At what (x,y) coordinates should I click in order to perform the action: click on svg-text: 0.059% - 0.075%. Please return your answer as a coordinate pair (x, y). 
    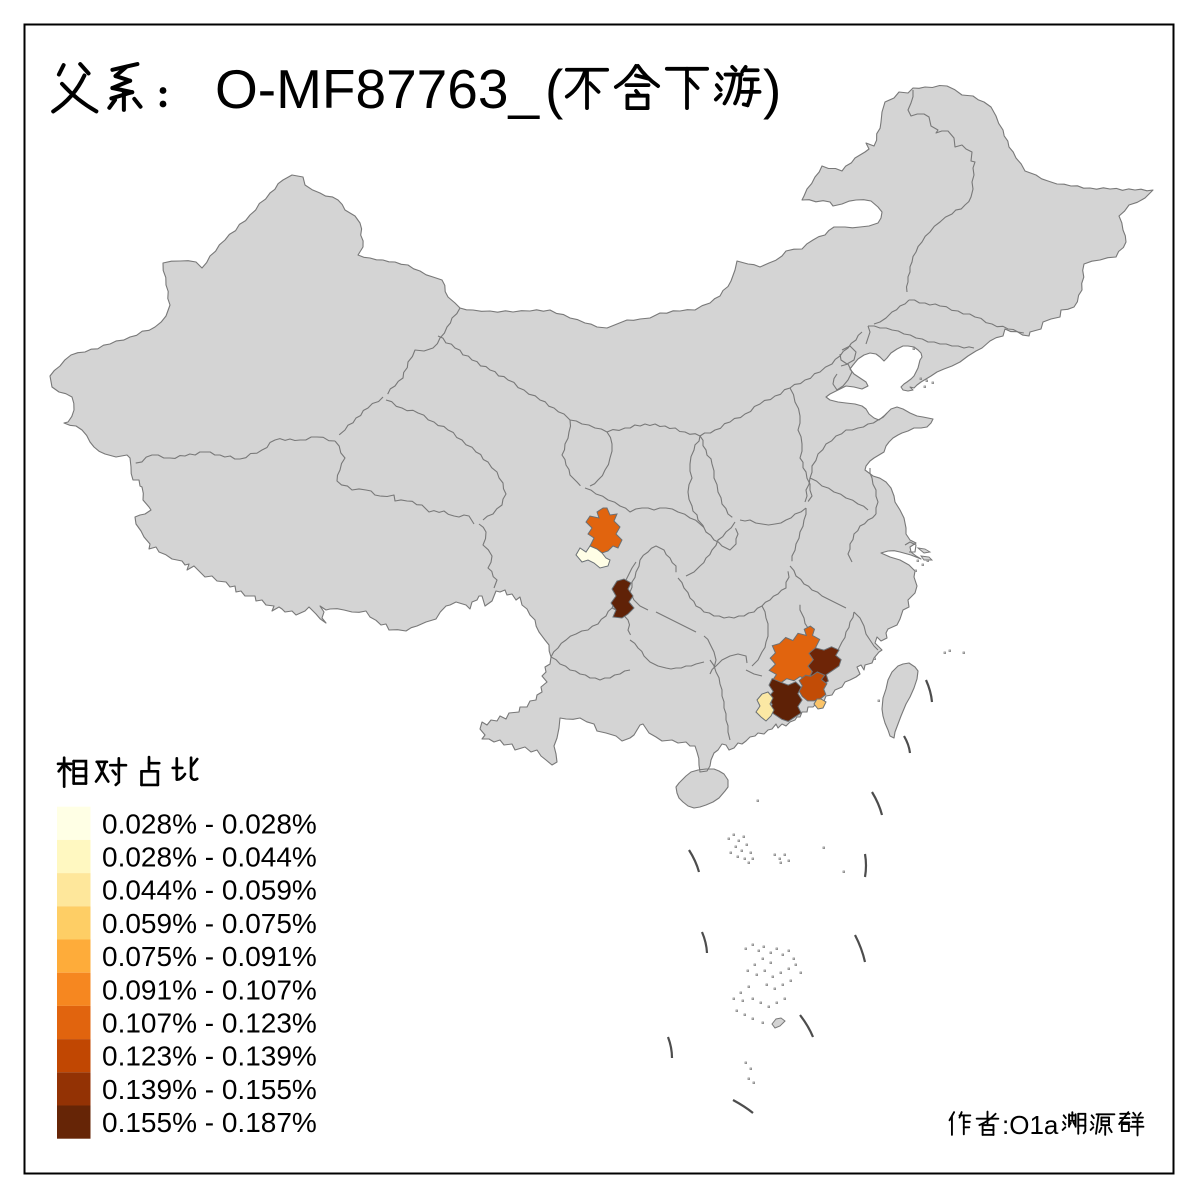
    Looking at the image, I should click on (209, 923).